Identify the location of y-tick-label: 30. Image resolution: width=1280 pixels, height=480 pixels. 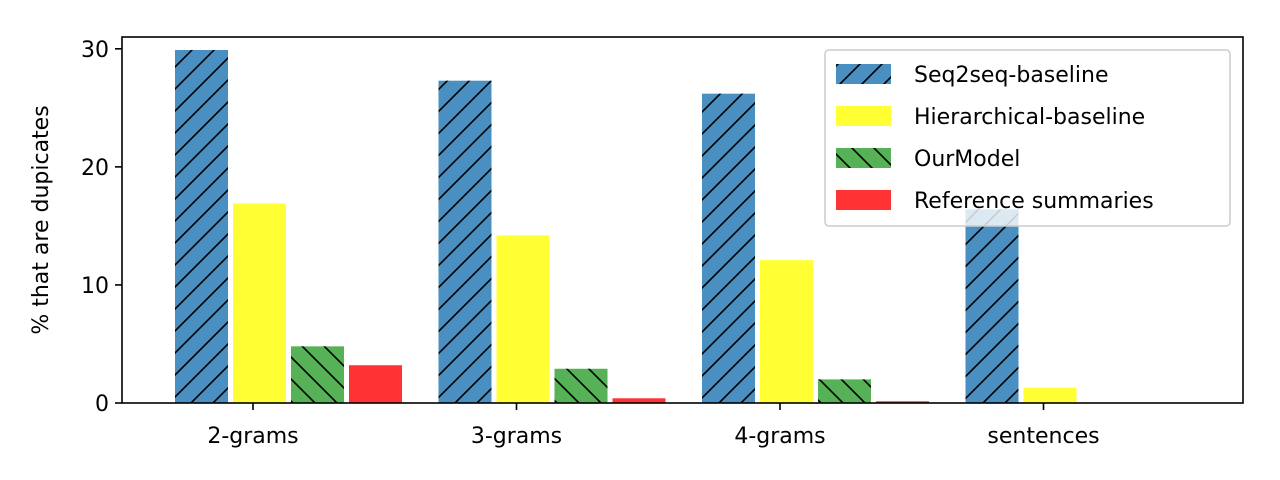
(95, 50).